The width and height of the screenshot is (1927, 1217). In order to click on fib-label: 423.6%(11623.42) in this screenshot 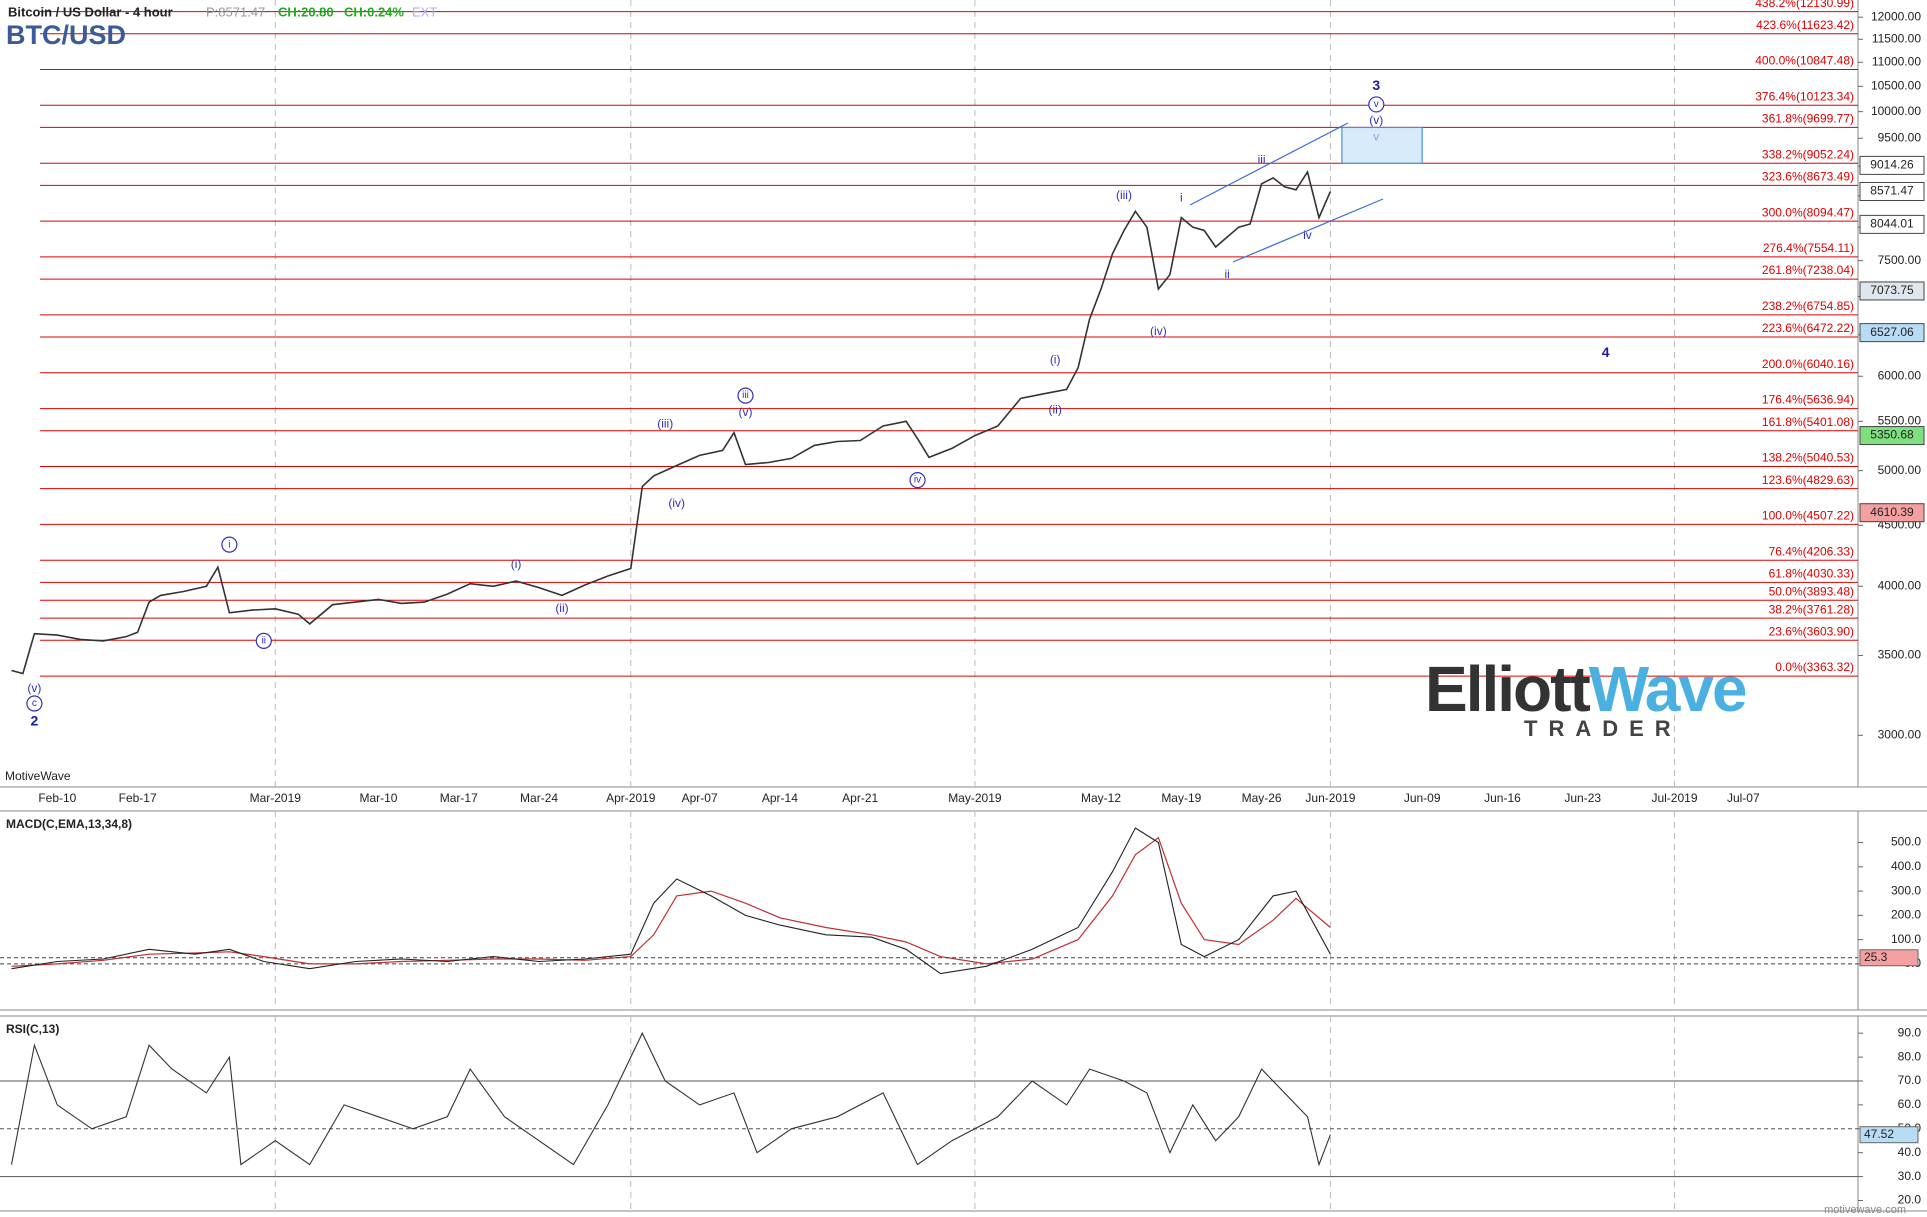, I will do `click(1805, 25)`.